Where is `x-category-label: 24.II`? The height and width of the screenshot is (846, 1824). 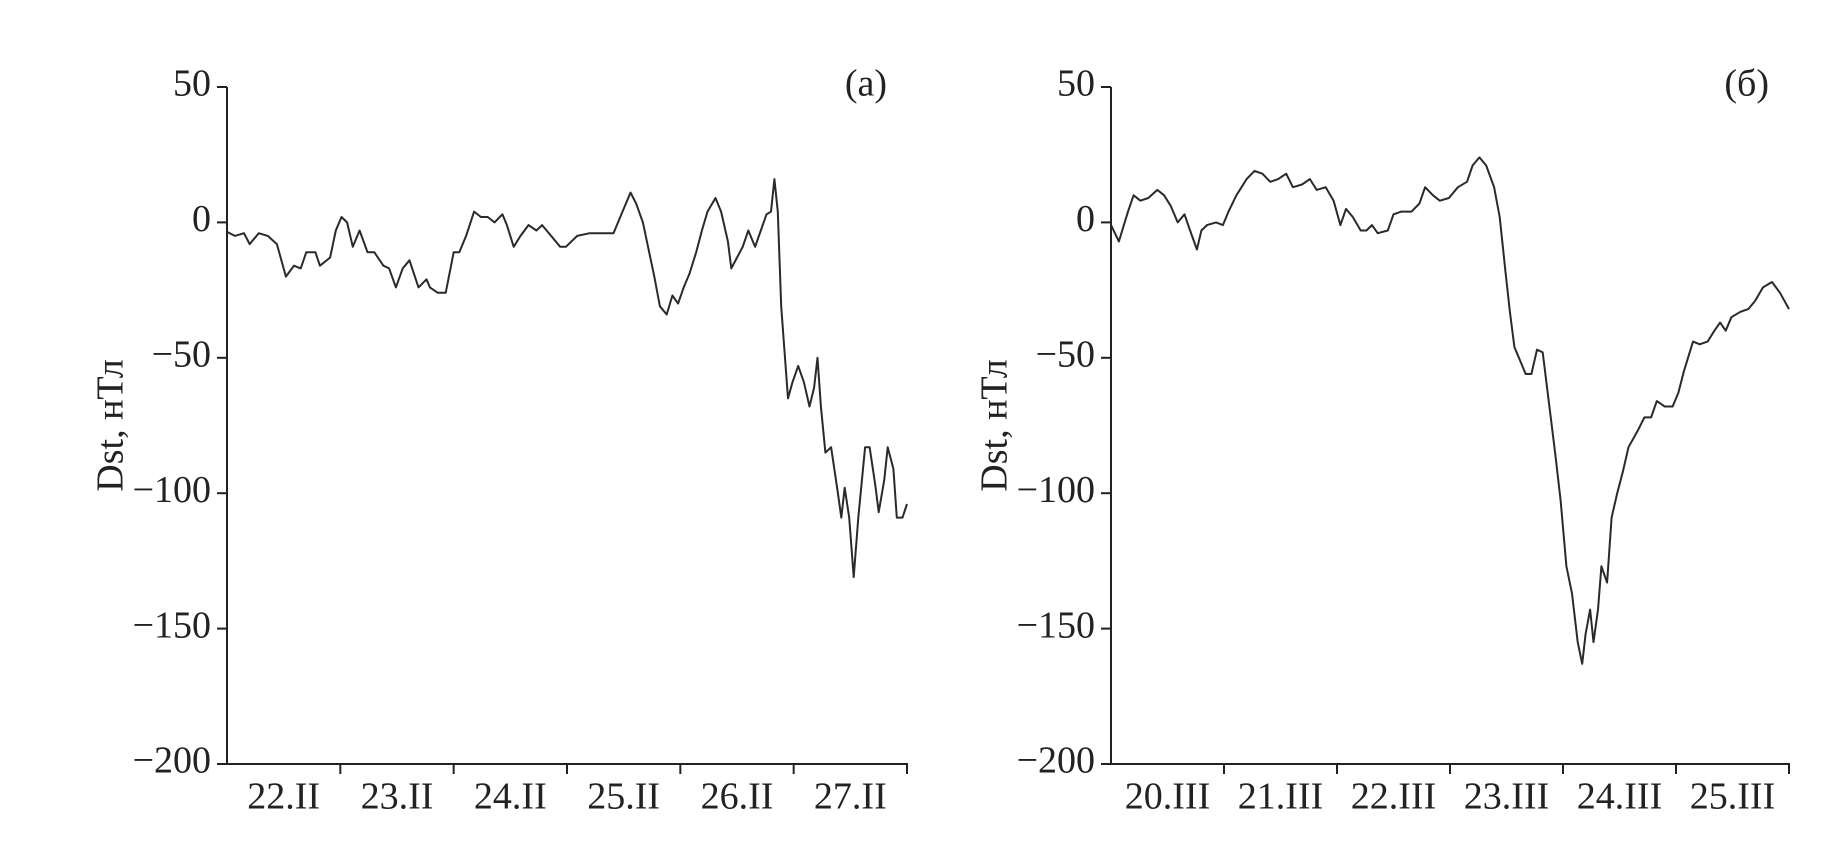 x-category-label: 24.II is located at coordinates (510, 797).